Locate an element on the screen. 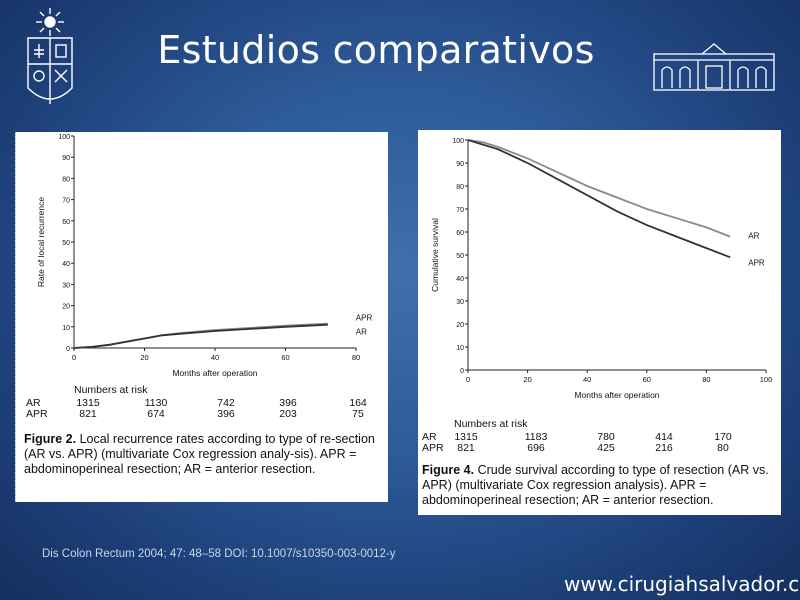 The image size is (800, 600). x-tick-label: 100 is located at coordinates (766, 379).